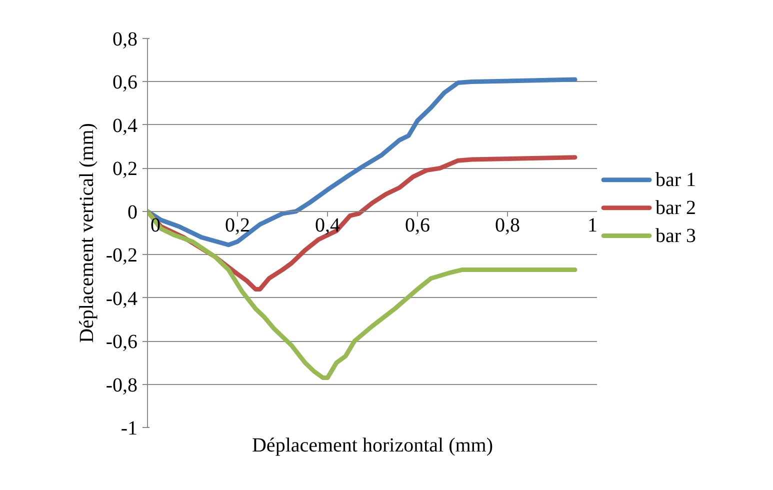 The image size is (773, 490). Describe the element at coordinates (507, 225) in the screenshot. I see `x-tick-label: 0,8` at that location.